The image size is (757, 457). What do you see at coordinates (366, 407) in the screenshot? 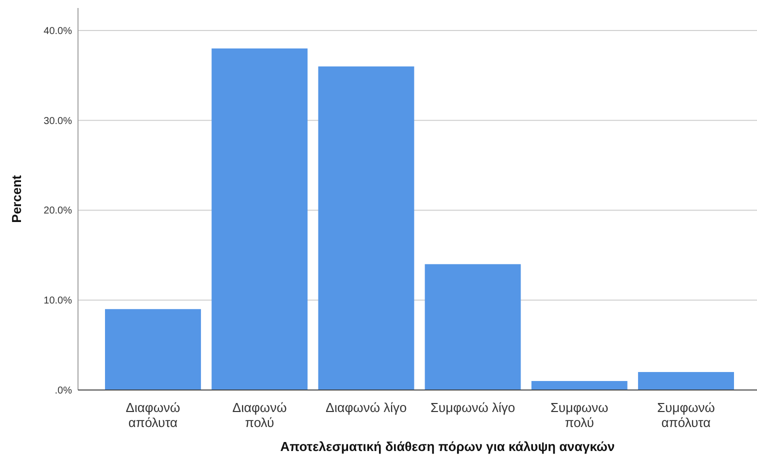
I see `x-tick-label: Διαφωνώ λίγο` at bounding box center [366, 407].